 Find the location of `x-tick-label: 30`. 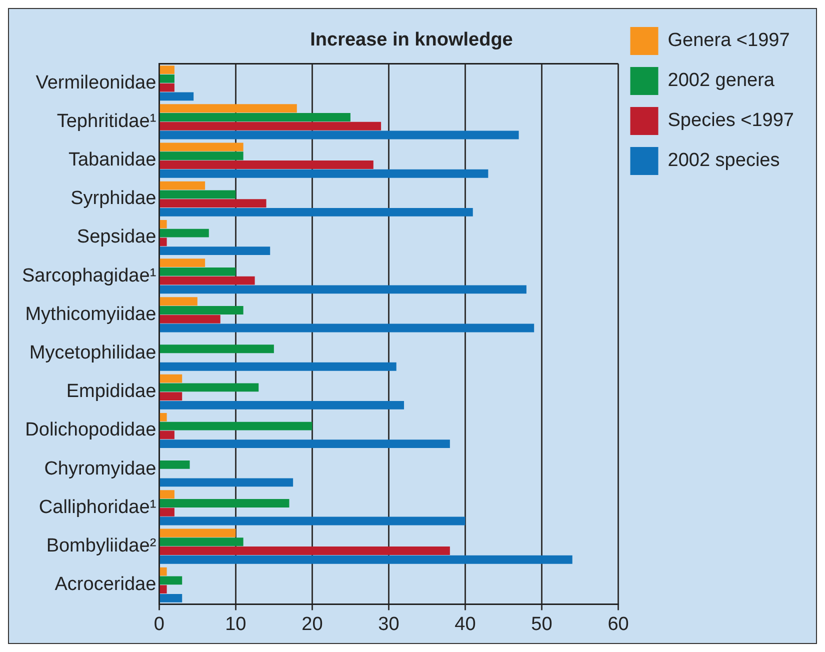

x-tick-label: 30 is located at coordinates (389, 624).